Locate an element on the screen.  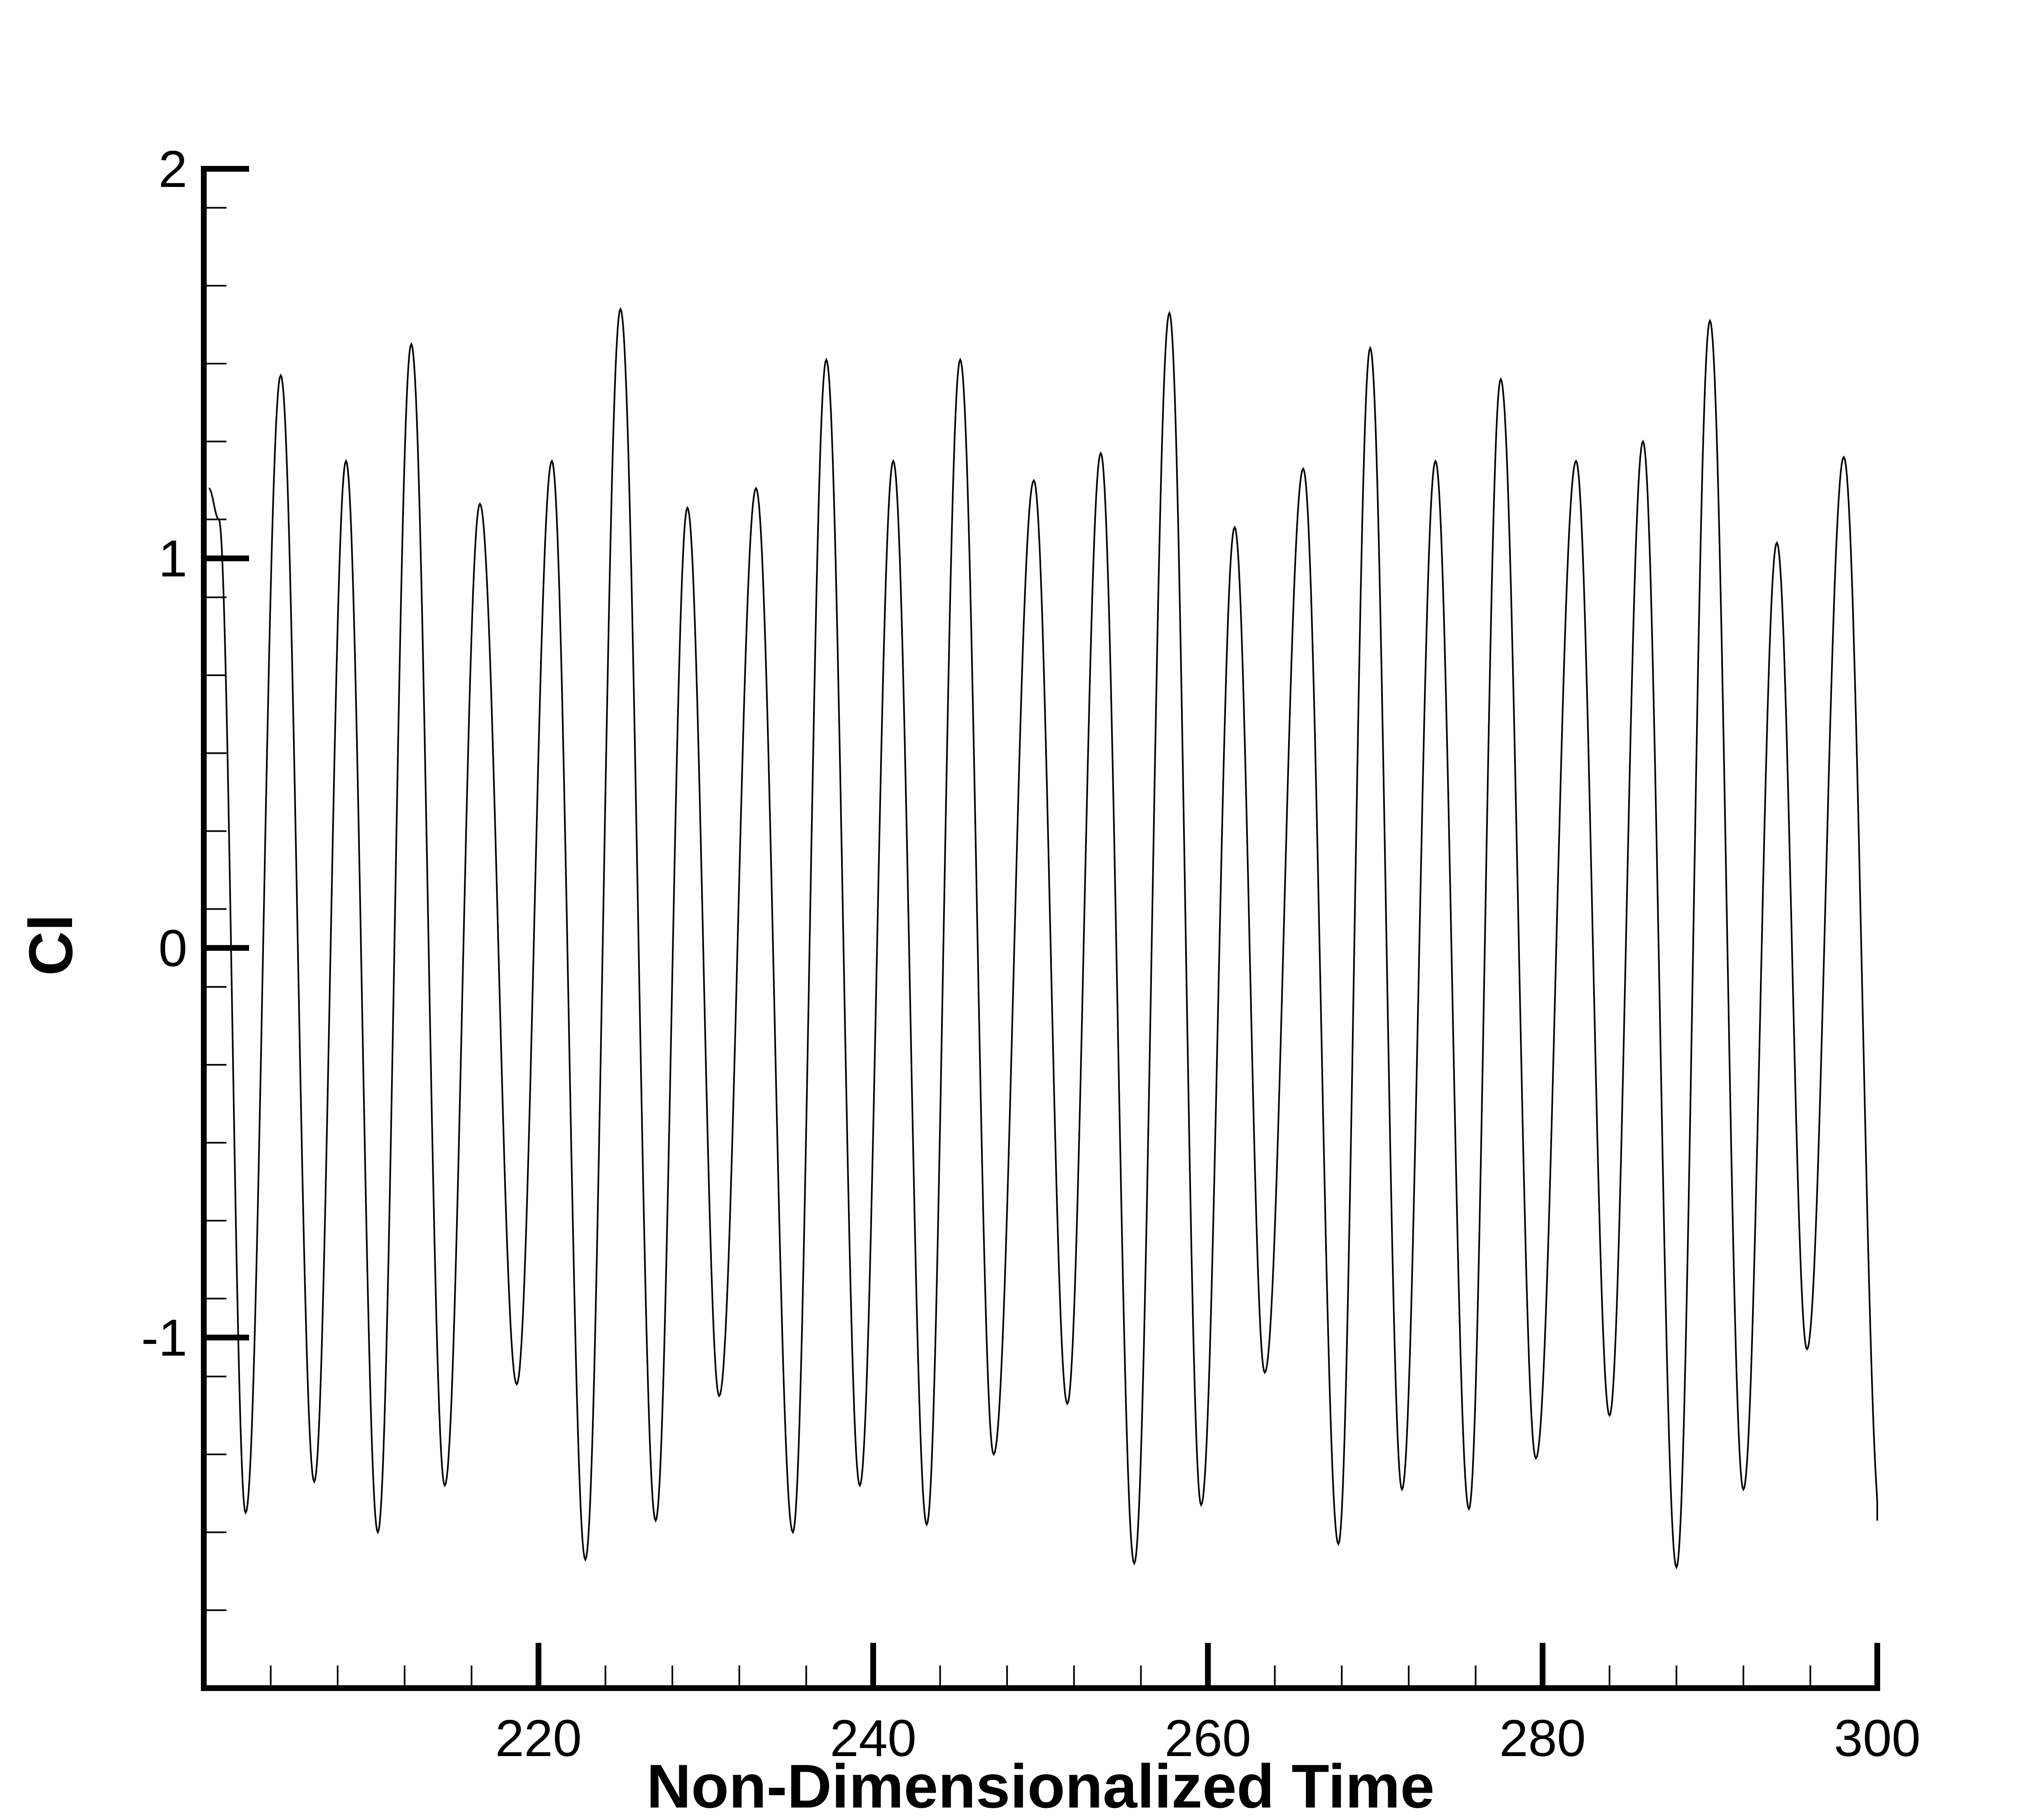
x-tick-label: 300 is located at coordinates (1877, 1738).